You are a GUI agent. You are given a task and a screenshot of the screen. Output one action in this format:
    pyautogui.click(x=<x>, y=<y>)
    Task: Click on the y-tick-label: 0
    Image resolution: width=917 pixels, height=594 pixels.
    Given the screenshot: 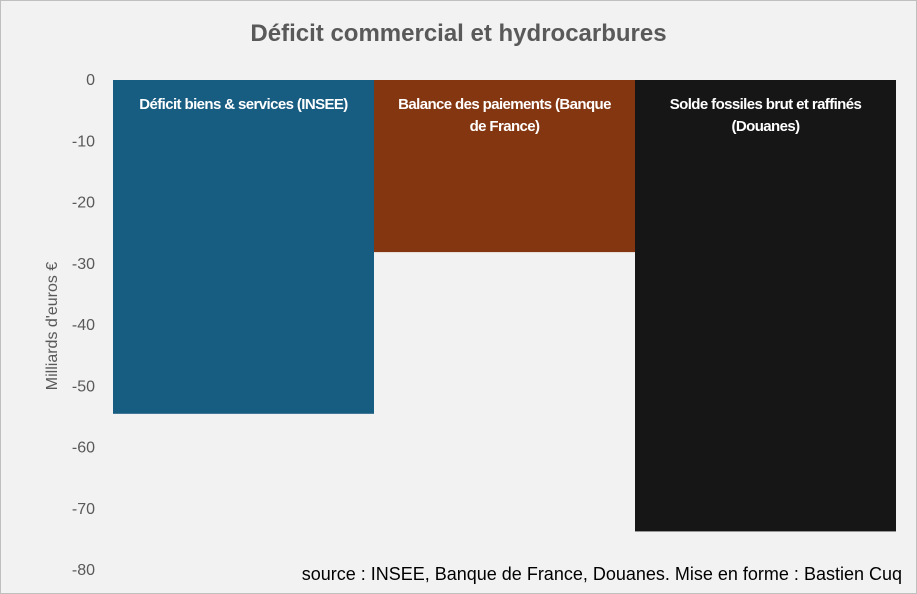 What is the action you would take?
    pyautogui.click(x=90, y=80)
    